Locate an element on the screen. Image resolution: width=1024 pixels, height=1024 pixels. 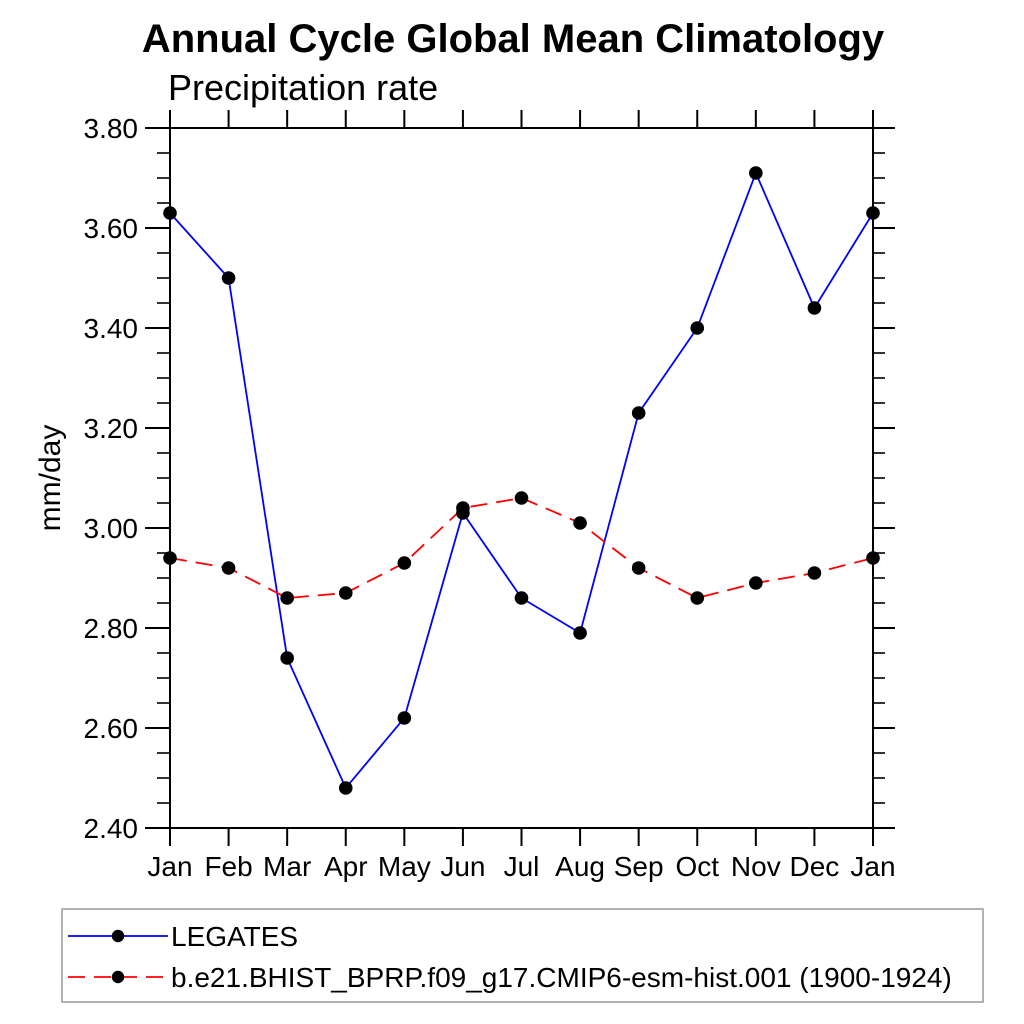
y-tick-label: 3.80 is located at coordinates (111, 128).